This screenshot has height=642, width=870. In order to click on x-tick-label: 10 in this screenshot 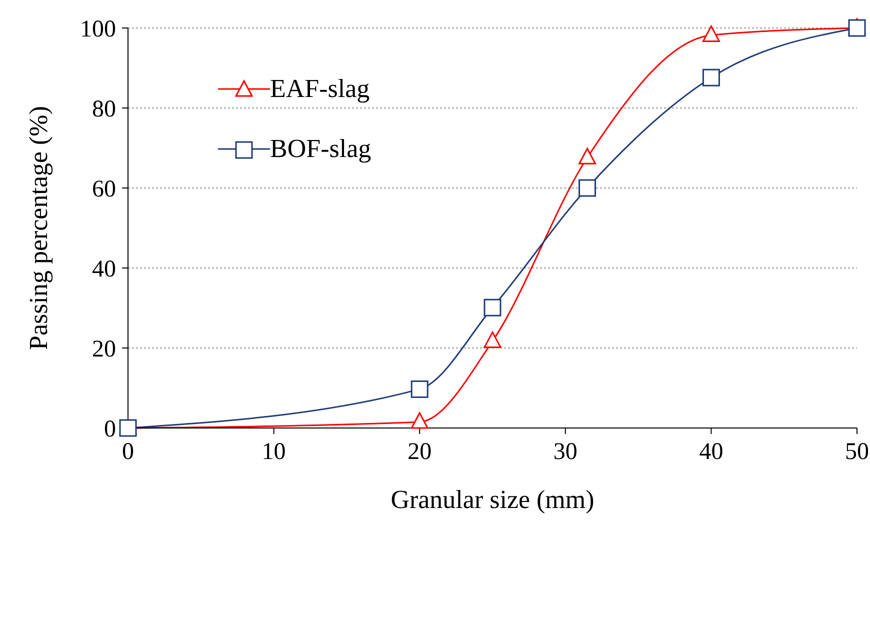, I will do `click(274, 452)`.